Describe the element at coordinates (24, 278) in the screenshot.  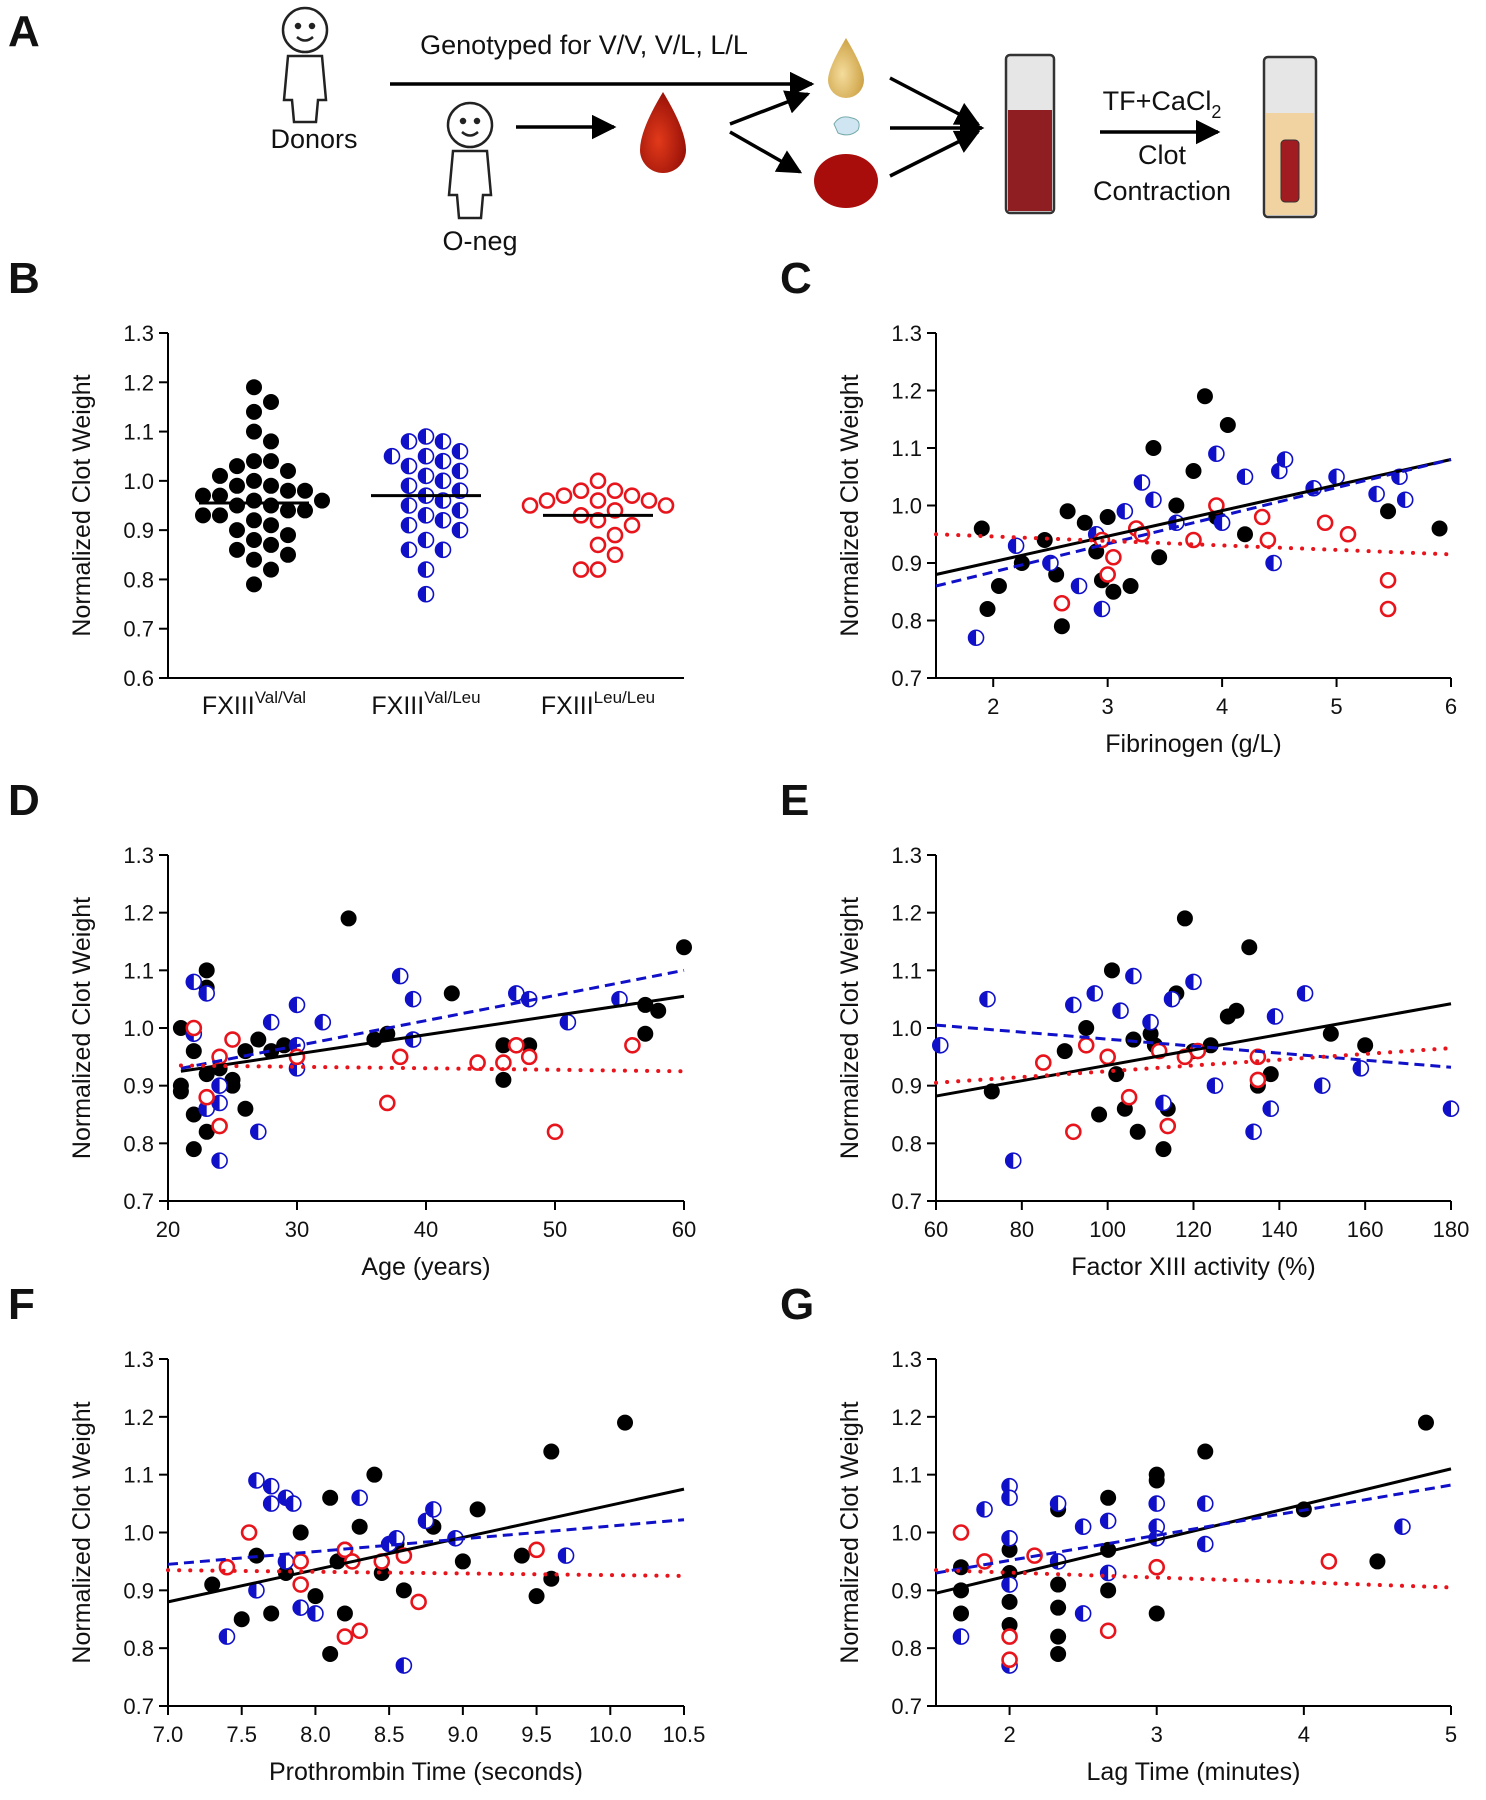
I see `panel-letter: B` at that location.